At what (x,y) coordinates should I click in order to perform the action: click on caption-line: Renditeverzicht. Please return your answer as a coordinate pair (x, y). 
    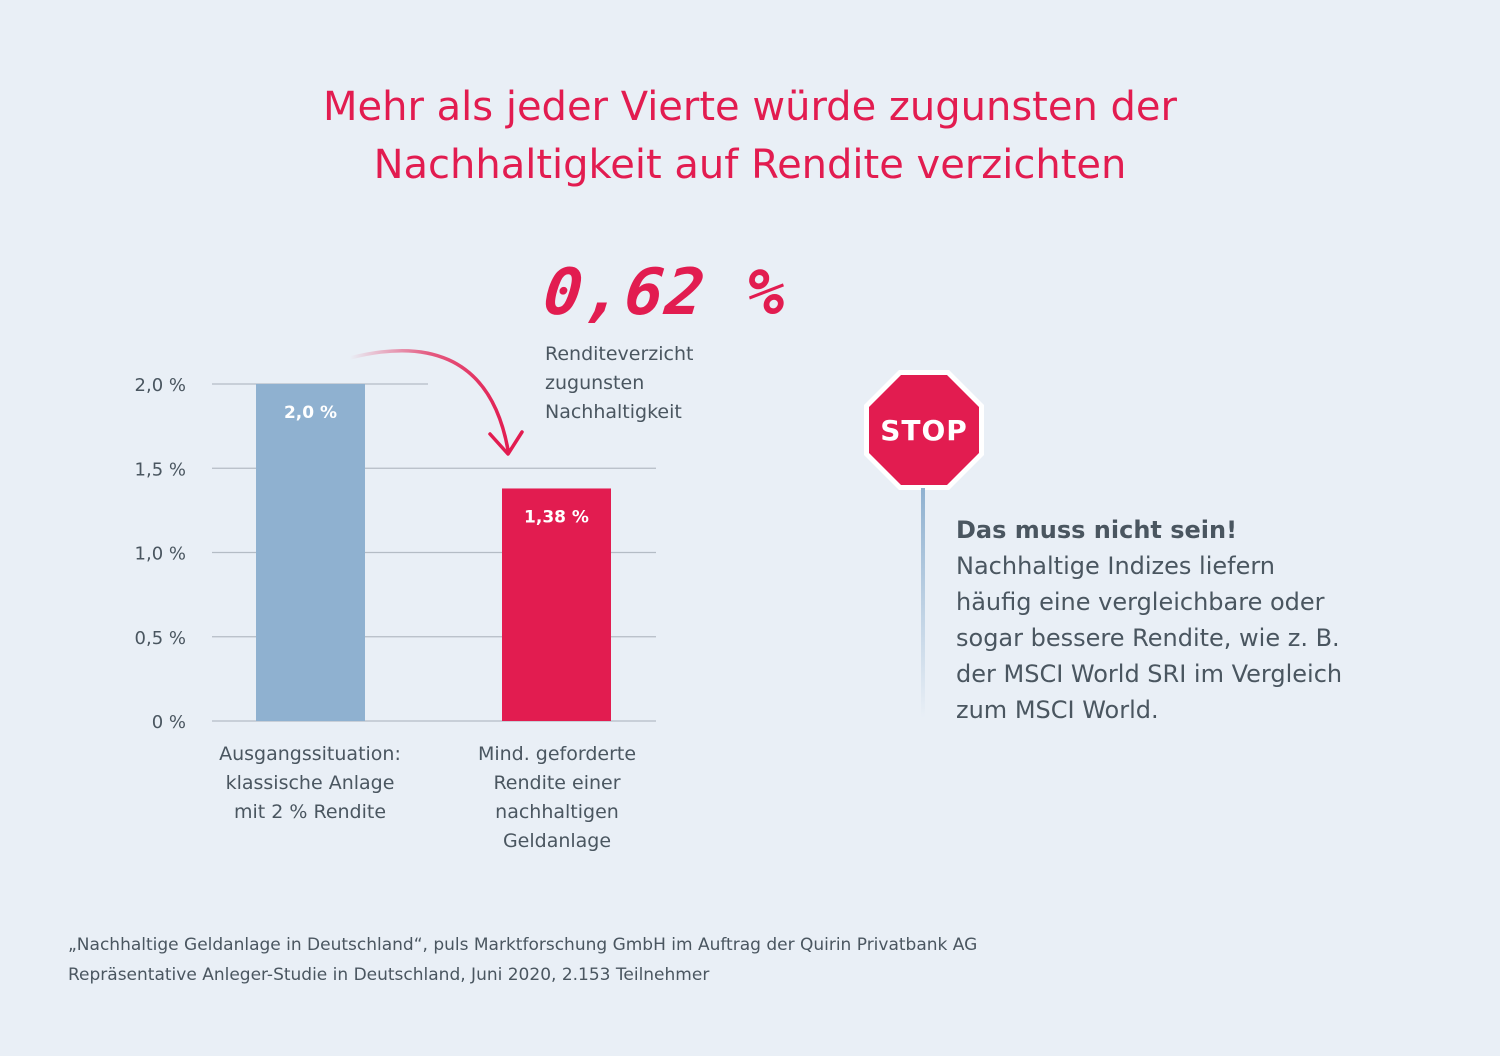
    Looking at the image, I should click on (619, 354).